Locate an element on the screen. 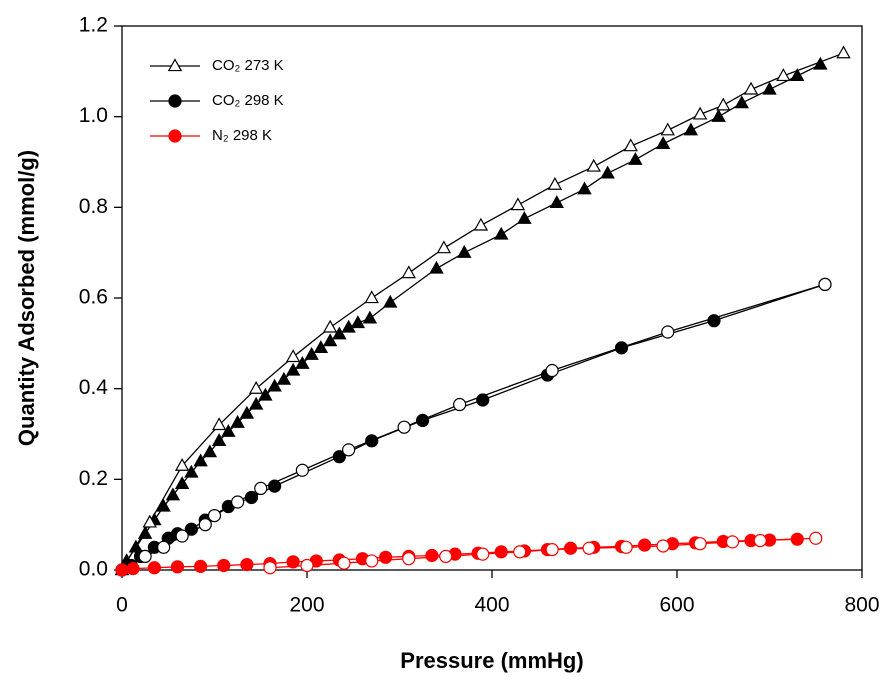  y-tick-label: 0.8 is located at coordinates (93, 206).